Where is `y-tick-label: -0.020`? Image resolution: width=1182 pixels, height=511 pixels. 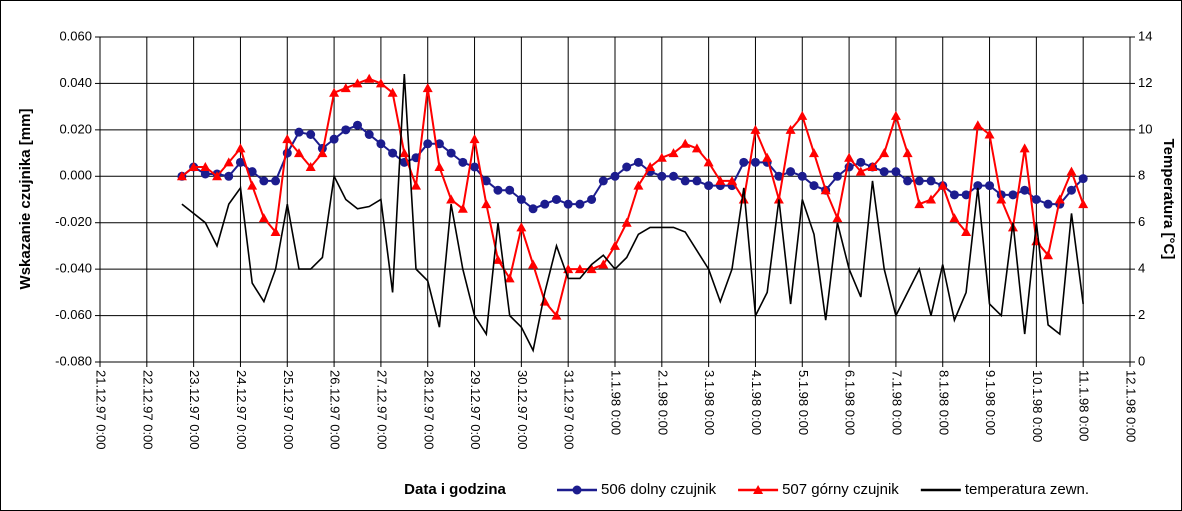
y-tick-label: -0.020 is located at coordinates (73, 221).